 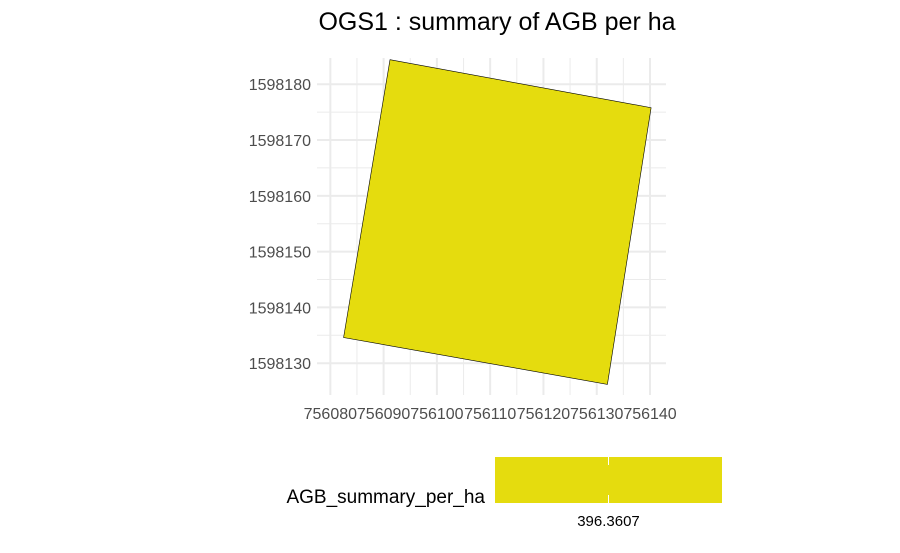 I want to click on legend-tick-label: 396.3607, so click(x=608, y=521).